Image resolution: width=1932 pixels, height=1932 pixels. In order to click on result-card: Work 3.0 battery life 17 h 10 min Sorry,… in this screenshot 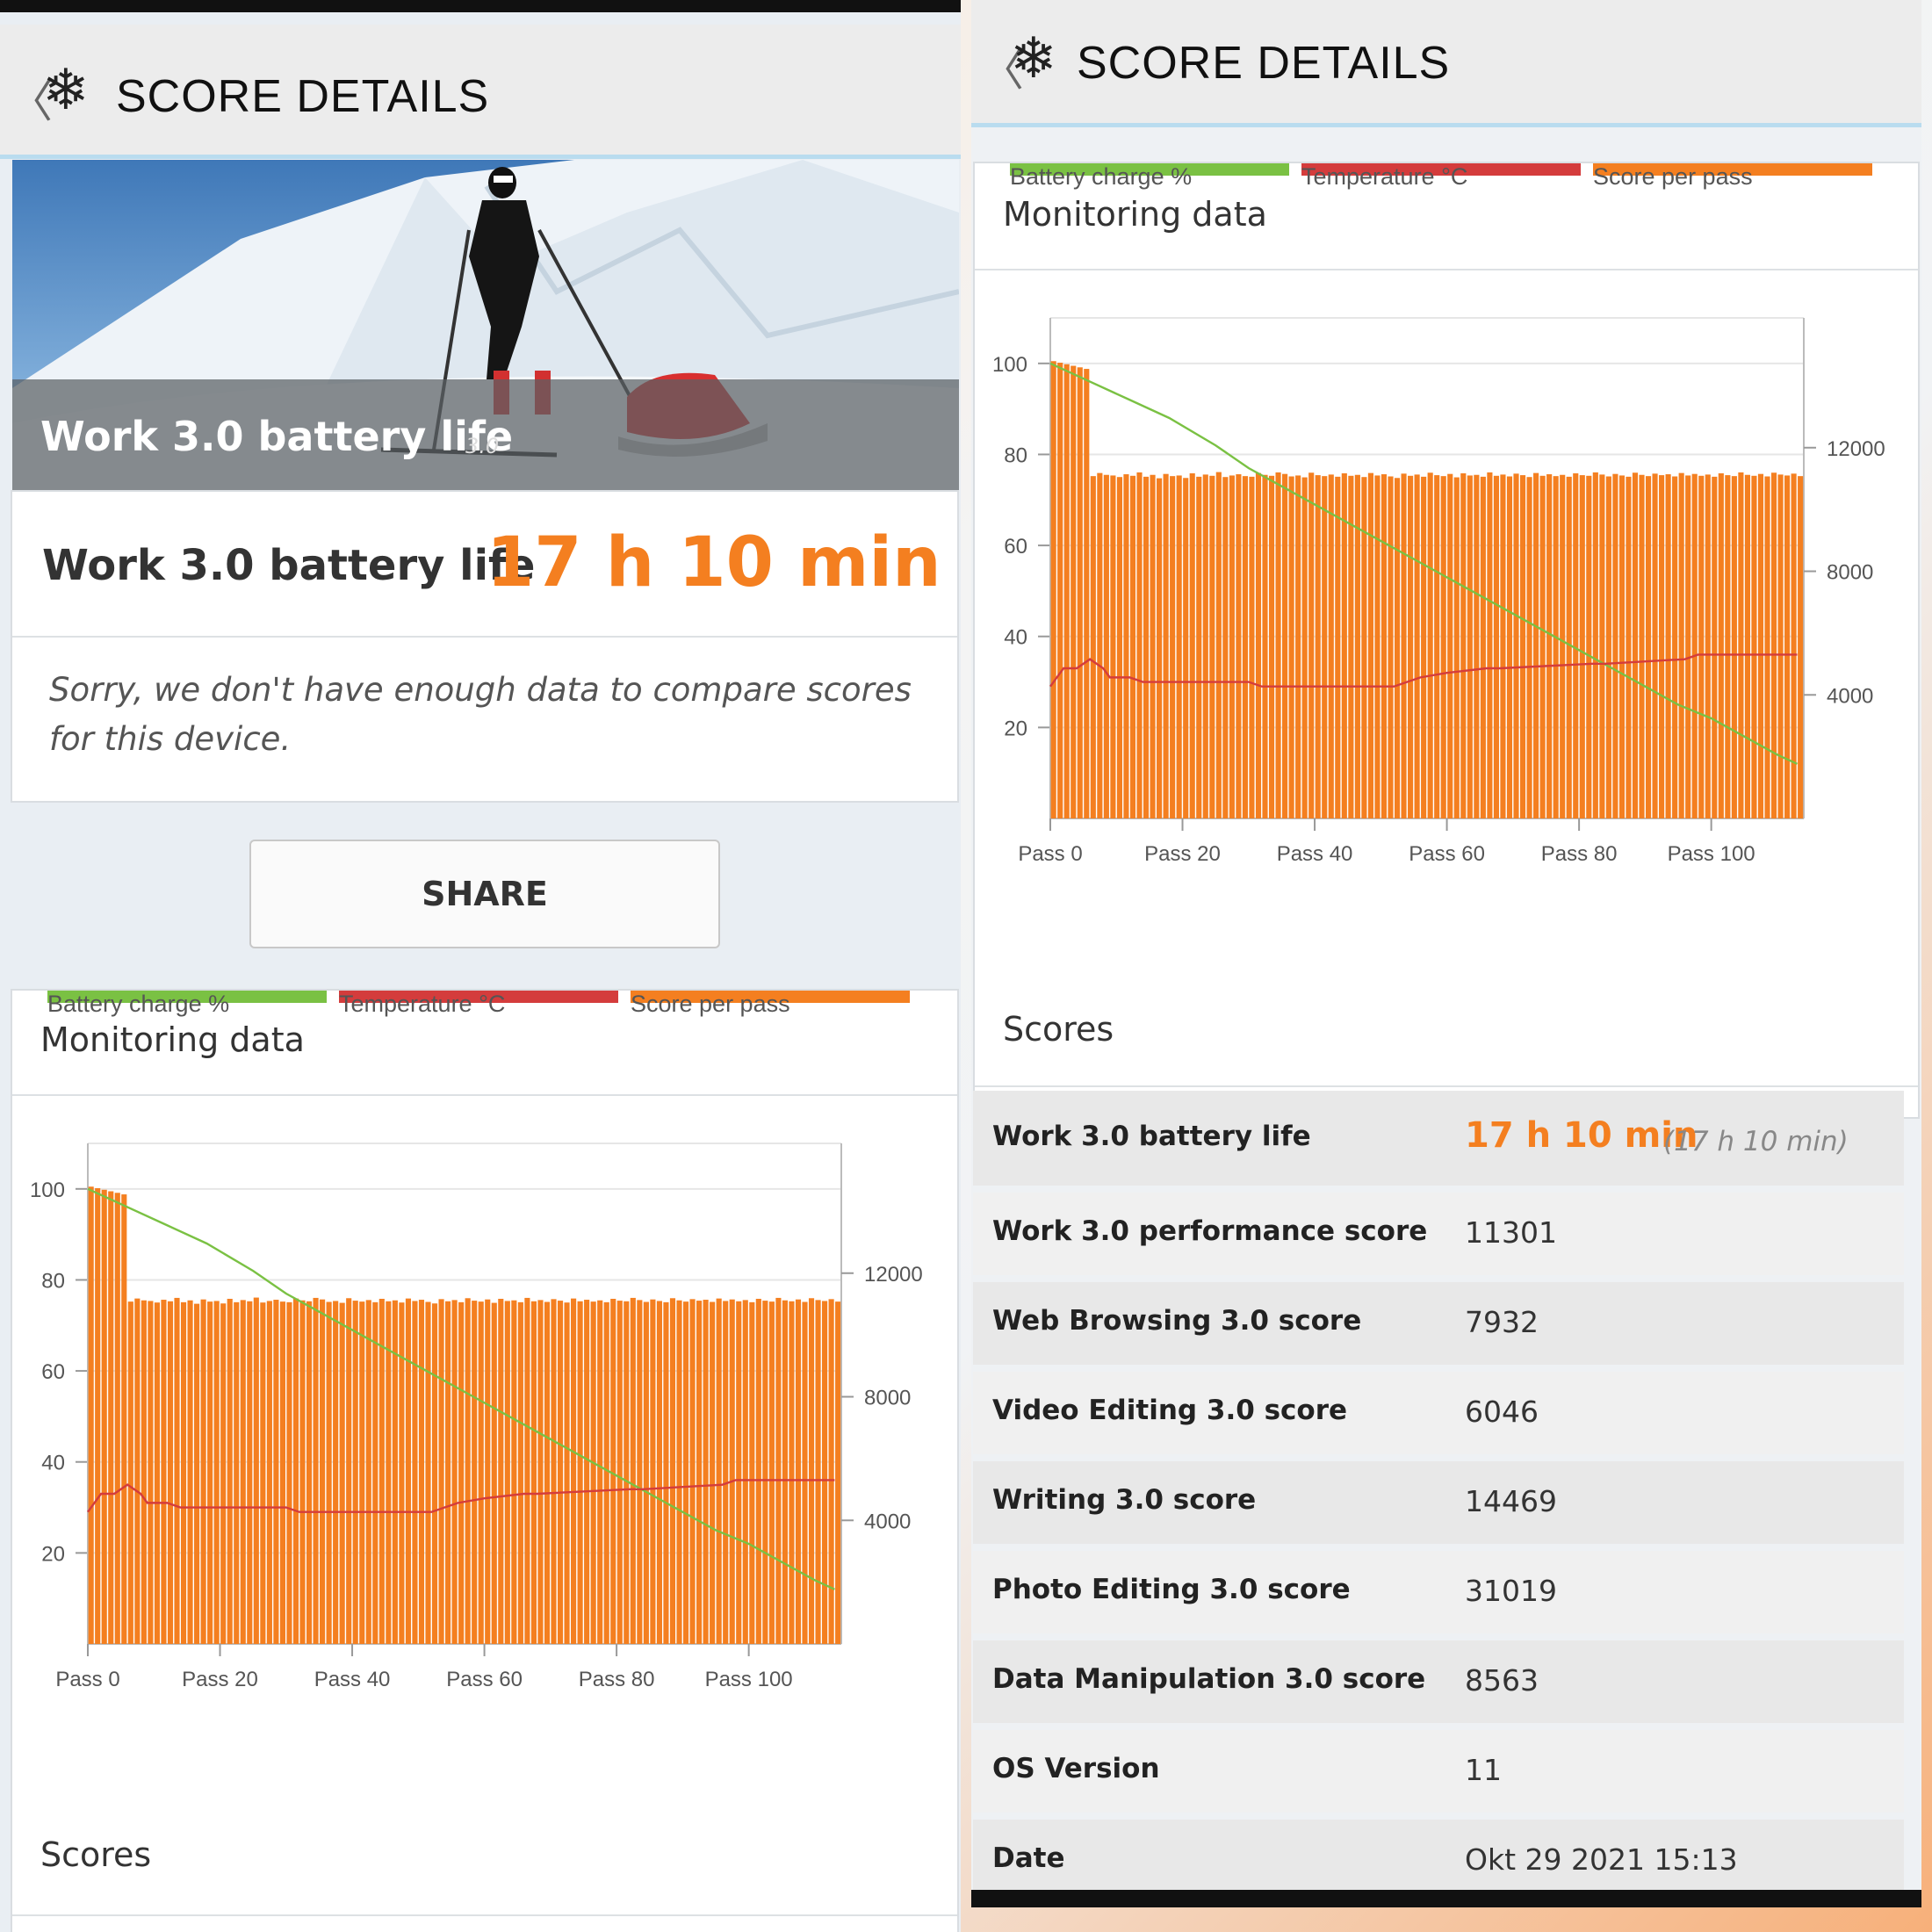, I will do `click(485, 646)`.